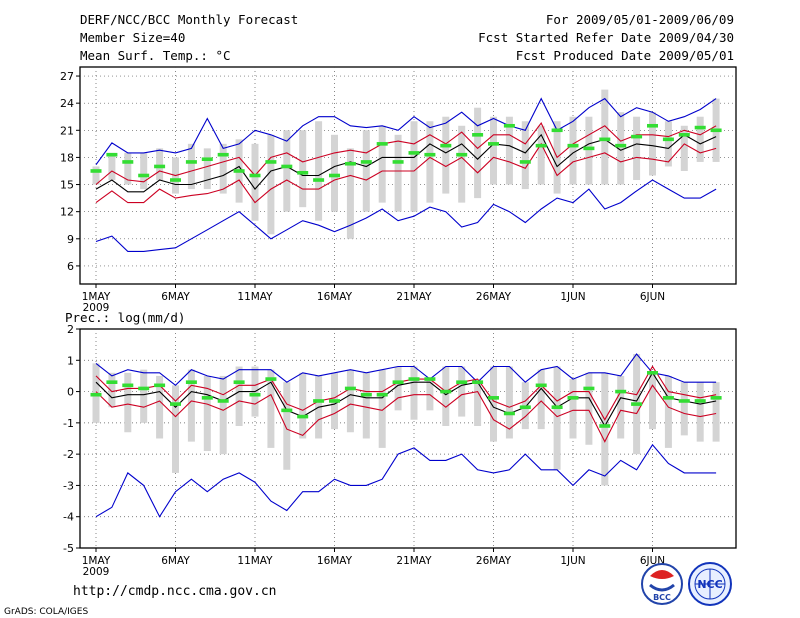 The height and width of the screenshot is (618, 800). What do you see at coordinates (406, 153) in the screenshot?
I see `chart-0-line-hi` at bounding box center [406, 153].